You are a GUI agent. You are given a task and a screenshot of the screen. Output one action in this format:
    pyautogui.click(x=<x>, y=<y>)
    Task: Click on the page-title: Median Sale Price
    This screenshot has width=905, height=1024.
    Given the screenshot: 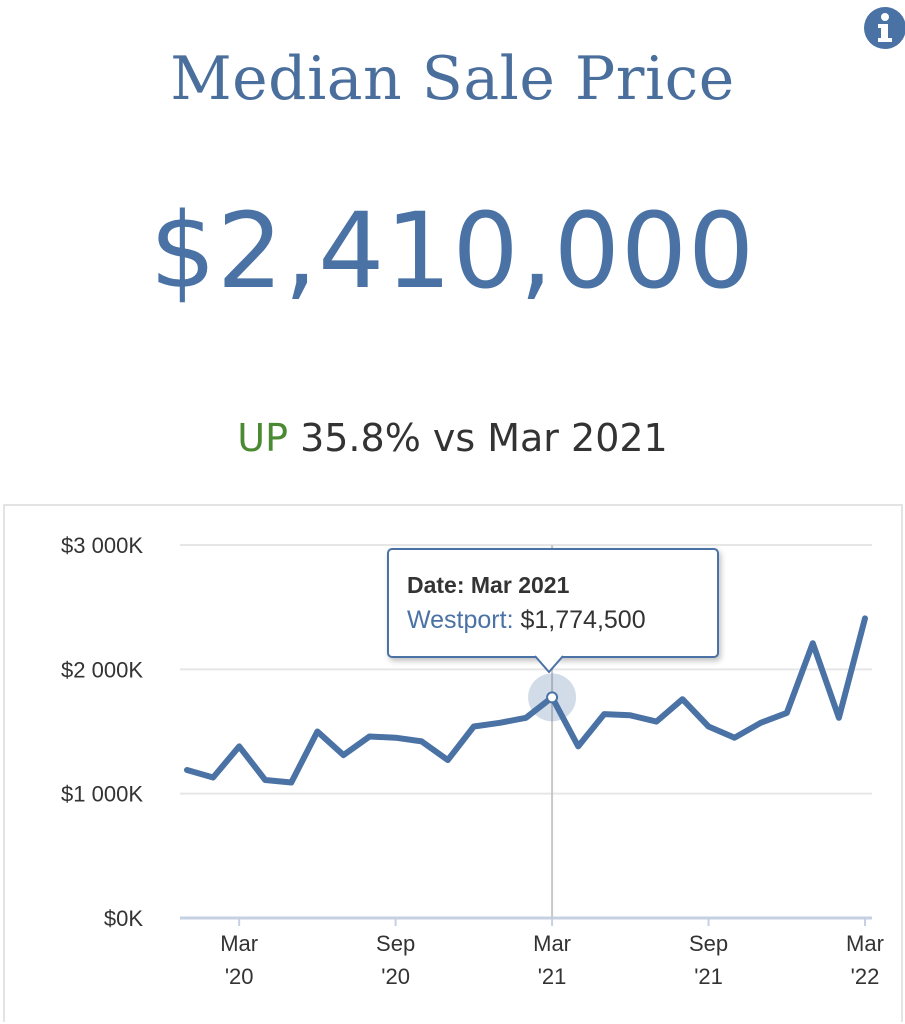 What is the action you would take?
    pyautogui.click(x=452, y=79)
    